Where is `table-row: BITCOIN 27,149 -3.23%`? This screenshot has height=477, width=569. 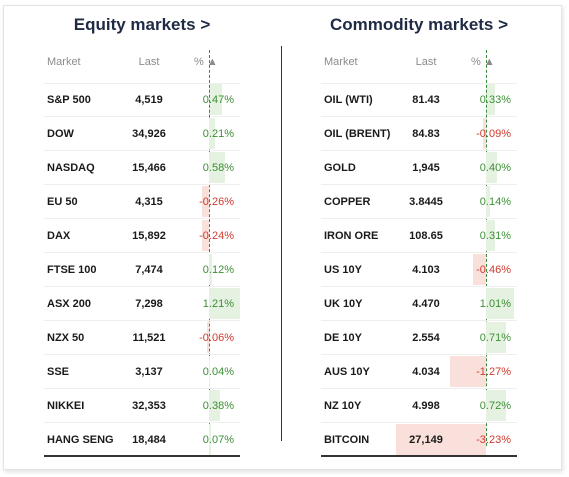
table-row: BITCOIN 27,149 -3.23% is located at coordinates (419, 440).